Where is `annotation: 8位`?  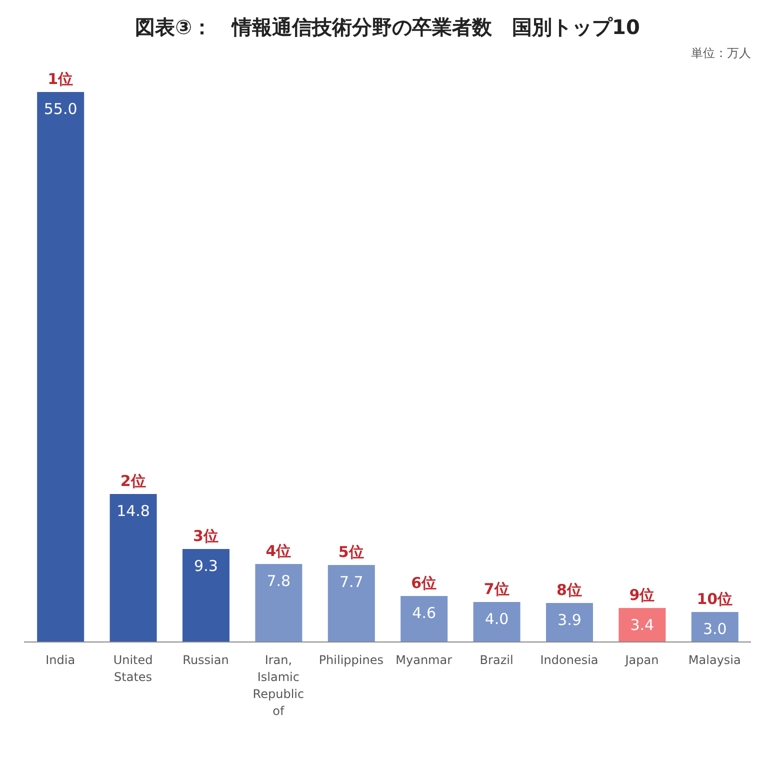
annotation: 8位 is located at coordinates (569, 590).